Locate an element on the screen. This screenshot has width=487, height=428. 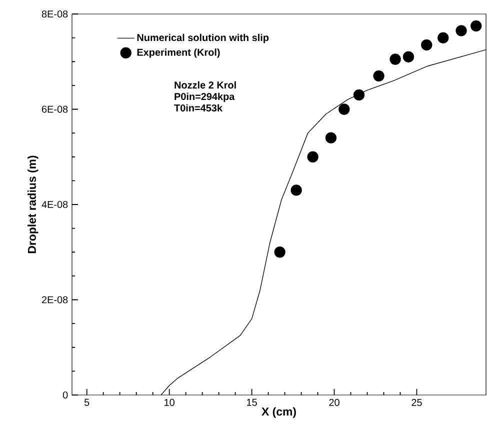
y-tick-label: 6E-08 is located at coordinates (55, 109).